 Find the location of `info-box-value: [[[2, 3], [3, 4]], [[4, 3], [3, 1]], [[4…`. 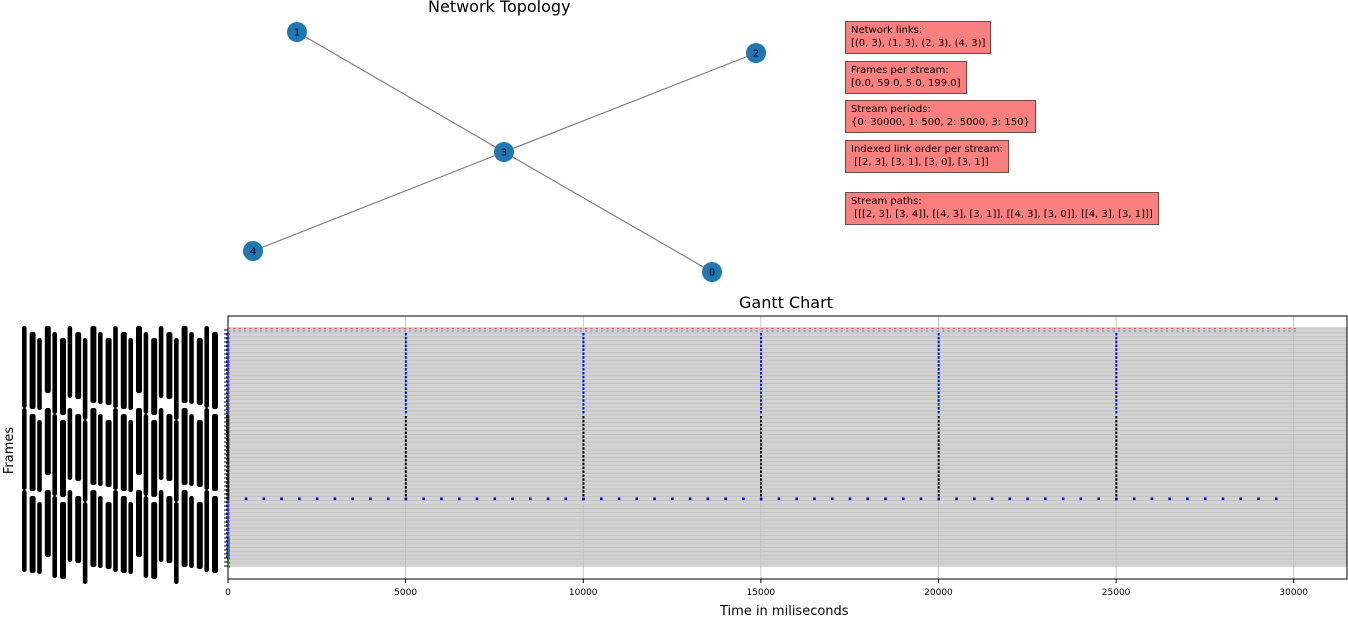

info-box-value: [[[2, 3], [3, 4]], [[4, 3], [3, 1]], [[4… is located at coordinates (1002, 214).